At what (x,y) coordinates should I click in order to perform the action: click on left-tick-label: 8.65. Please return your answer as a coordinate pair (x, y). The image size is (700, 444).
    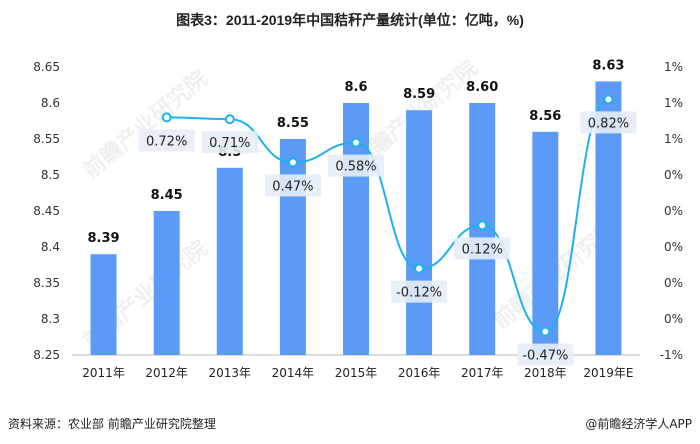
    Looking at the image, I should click on (46, 67).